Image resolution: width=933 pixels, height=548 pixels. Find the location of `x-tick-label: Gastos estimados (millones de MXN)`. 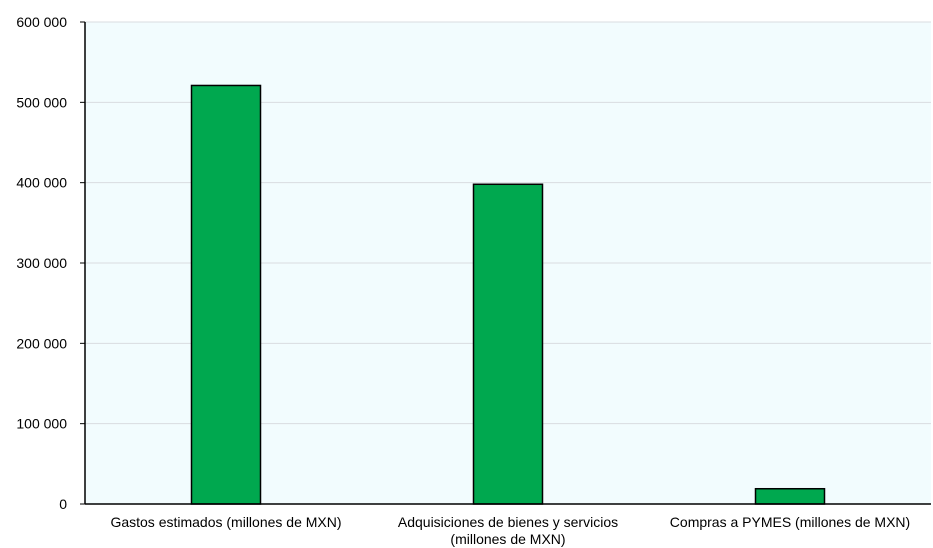

x-tick-label: Gastos estimados (millones de MXN) is located at coordinates (225, 522).